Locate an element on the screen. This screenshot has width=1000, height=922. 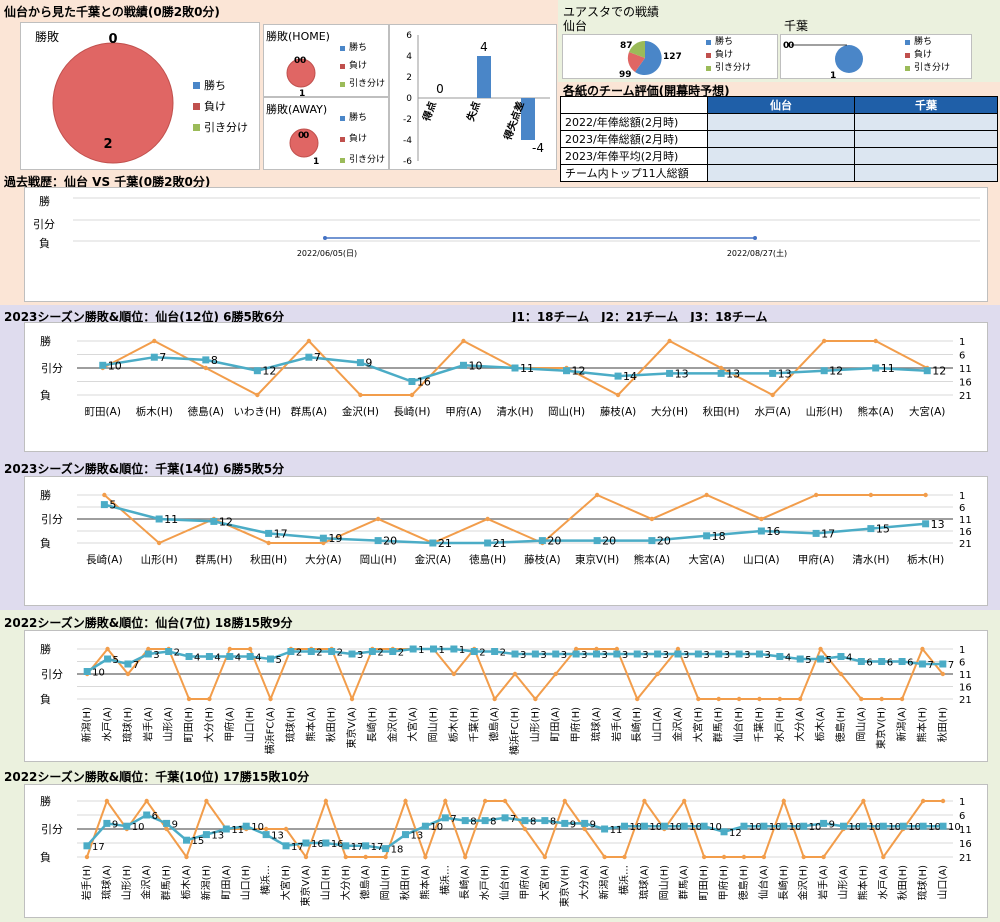
main-pie-legend: 勝ち 負け 引き分け is located at coordinates (220, 106).